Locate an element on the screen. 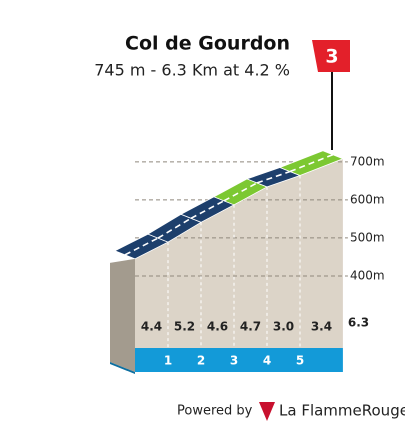  gradient-label: 5.2 is located at coordinates (184, 327).